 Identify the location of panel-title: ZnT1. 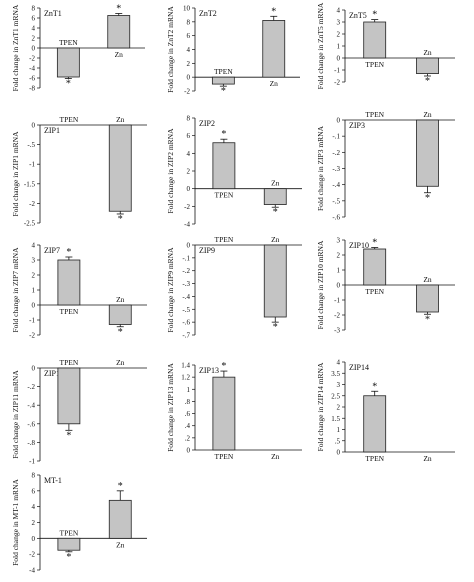
(53, 13).